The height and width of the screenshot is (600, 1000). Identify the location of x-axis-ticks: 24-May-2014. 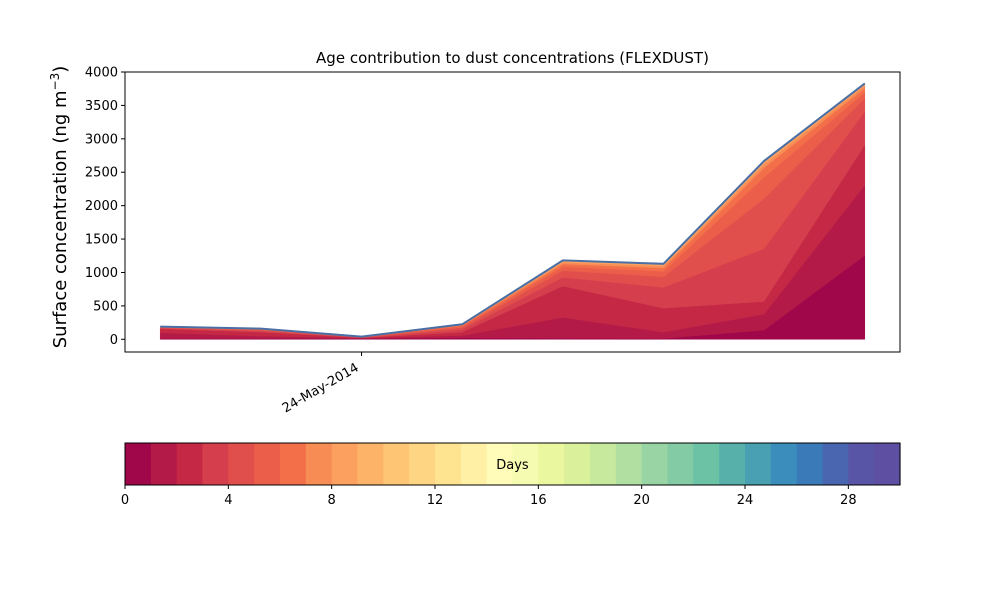
(321, 384).